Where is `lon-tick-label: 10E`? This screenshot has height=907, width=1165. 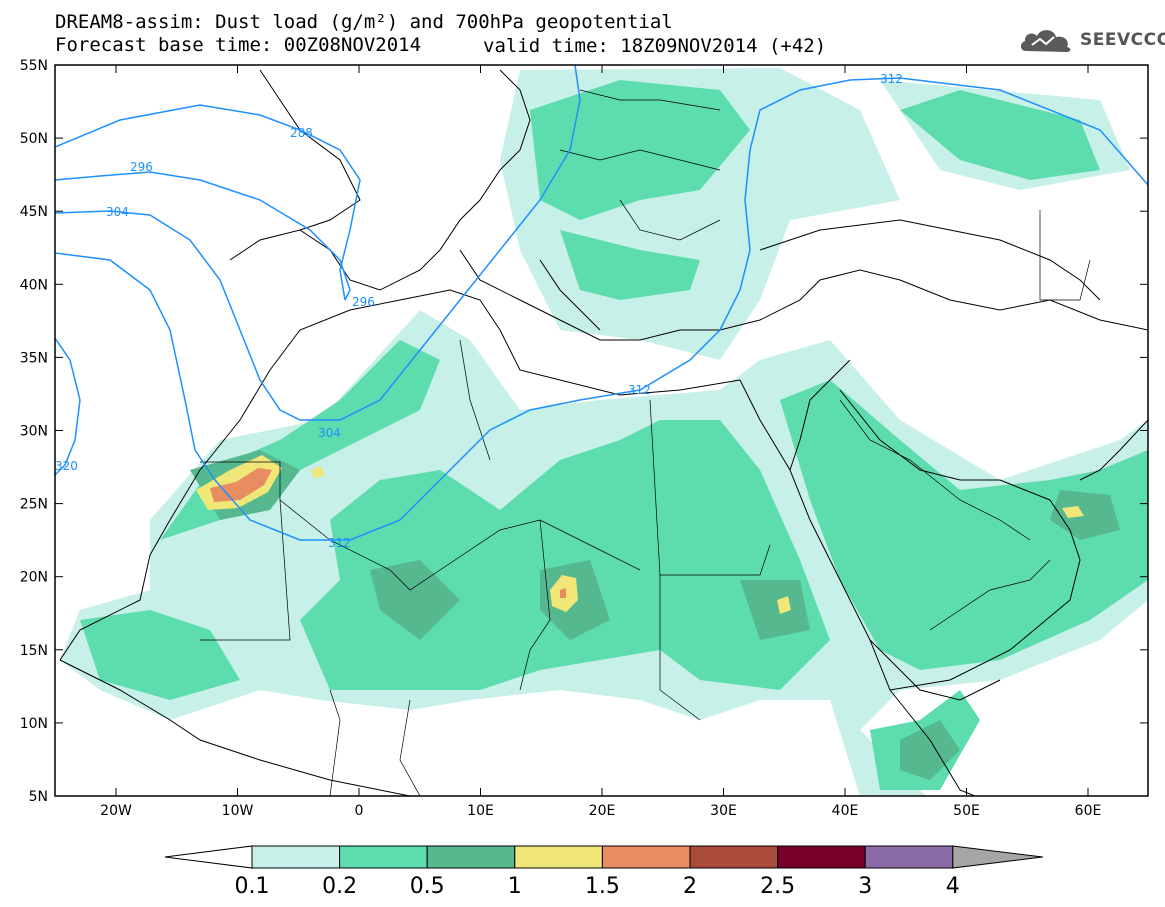
lon-tick-label: 10E is located at coordinates (480, 811).